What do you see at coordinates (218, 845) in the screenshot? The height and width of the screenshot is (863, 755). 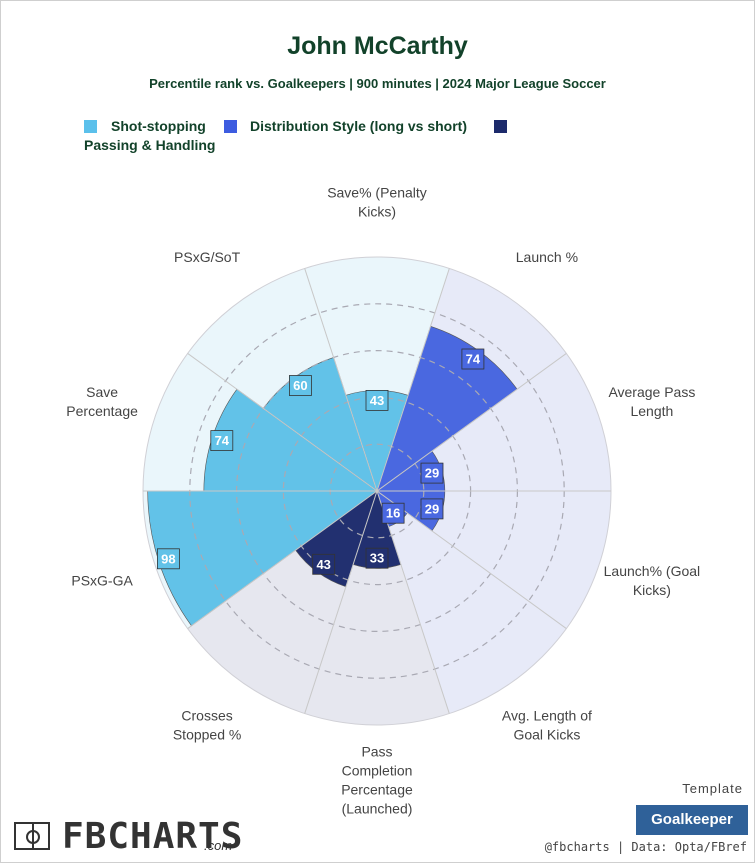 I see `logo-suffix: .com` at bounding box center [218, 845].